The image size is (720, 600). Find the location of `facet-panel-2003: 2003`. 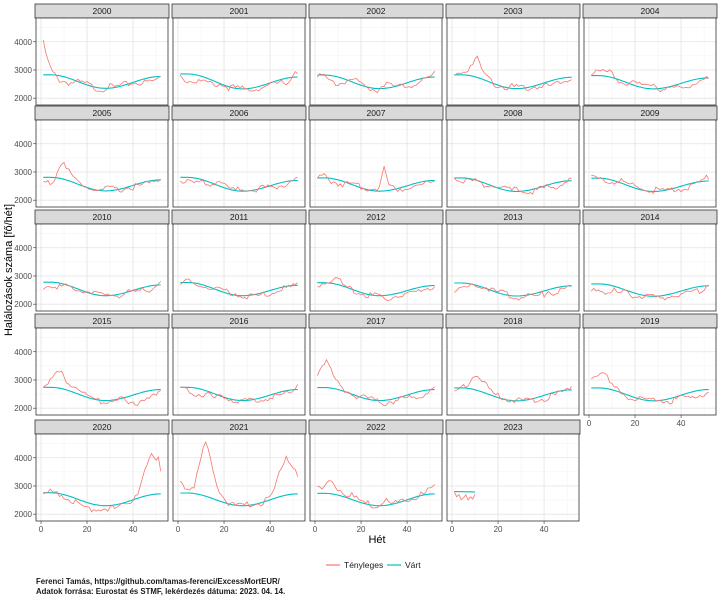

facet-panel-2003: 2003 is located at coordinates (513, 54).